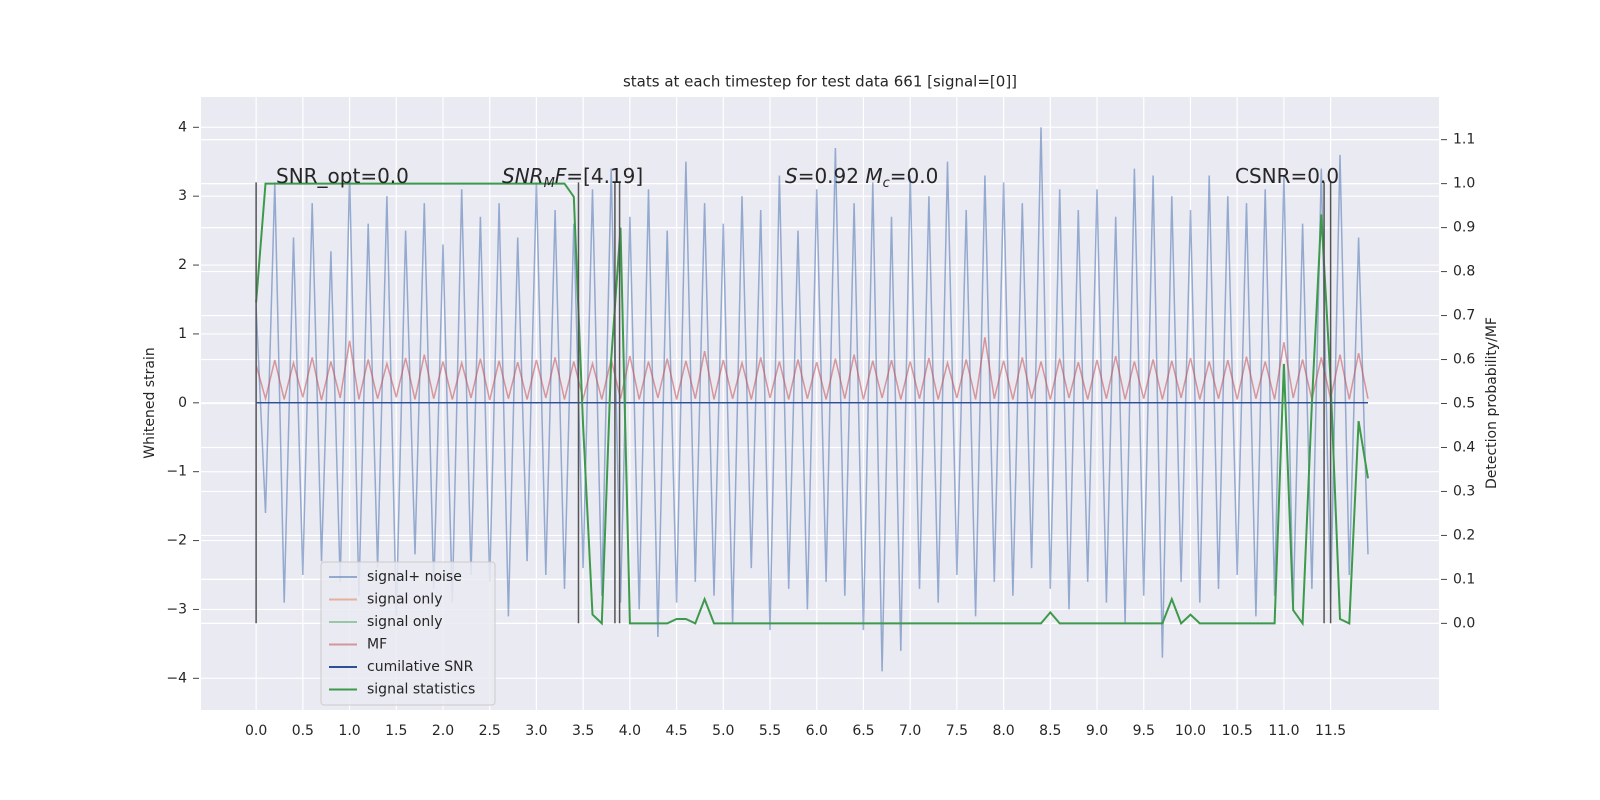 This screenshot has width=1600, height=800. What do you see at coordinates (1464, 491) in the screenshot?
I see `y2-tick-label: 0.3` at bounding box center [1464, 491].